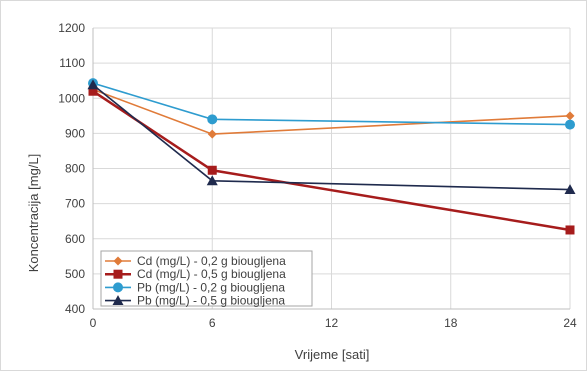 This screenshot has height=371, width=587. I want to click on legend-label: Pb (mg/L) - 0,2 g biougljena, so click(211, 287).